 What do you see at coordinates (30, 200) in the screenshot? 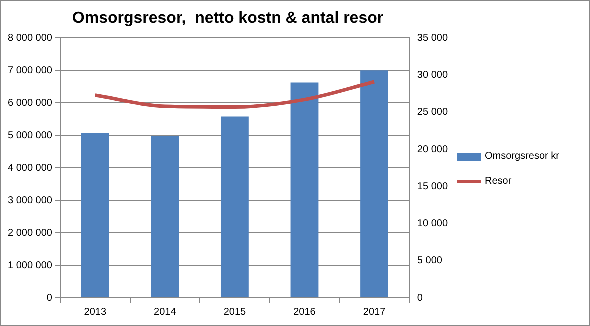
I see `y-tick-label: 3 000 000` at bounding box center [30, 200].